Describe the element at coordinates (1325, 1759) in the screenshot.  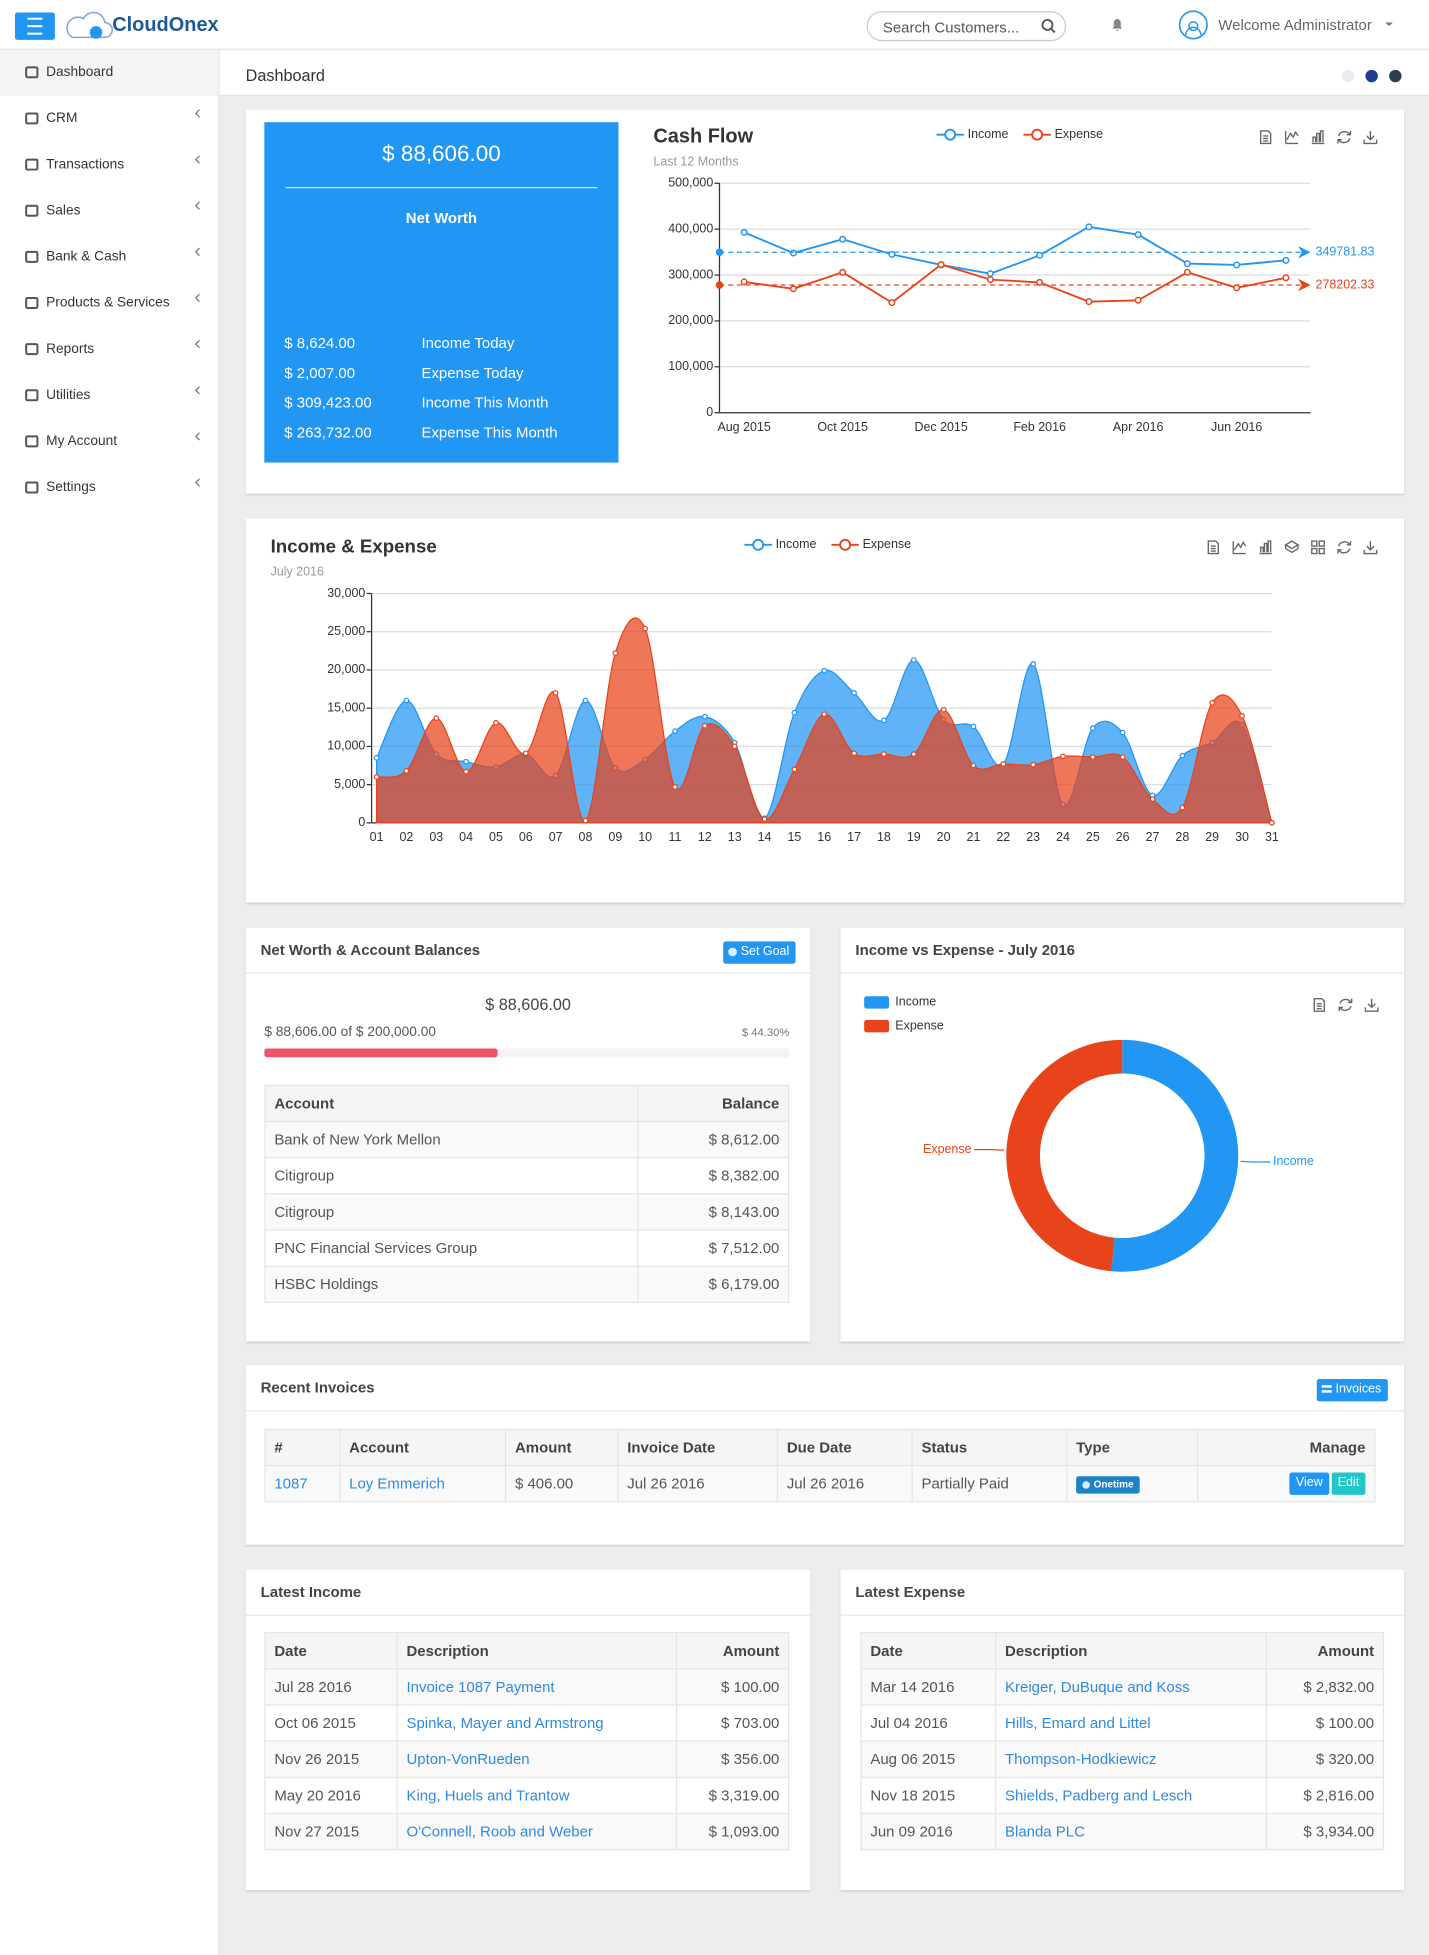
I see `table-cell: $ 320.00` at that location.